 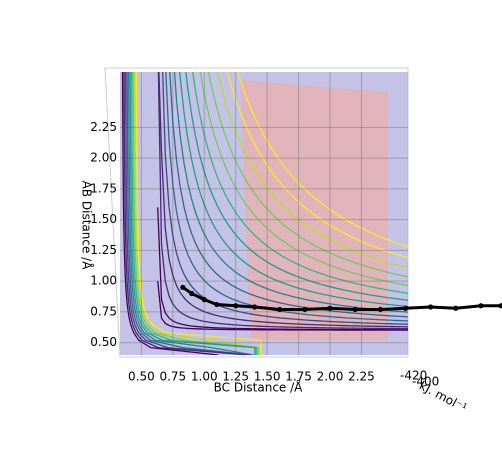 I want to click on x-axis-label: BC Distance /Å, so click(x=259, y=387).